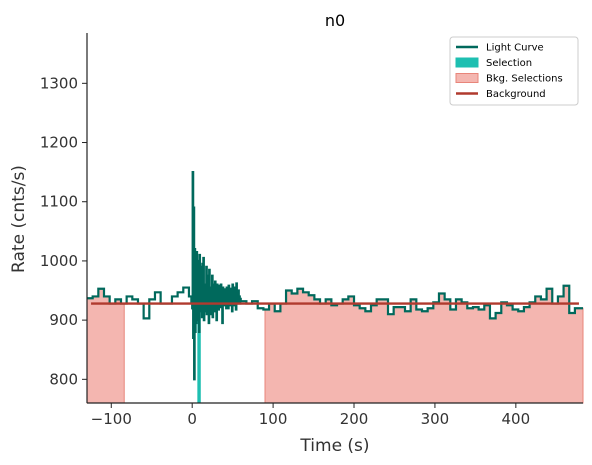 The width and height of the screenshot is (592, 465). I want to click on x-tick-label: 100, so click(273, 419).